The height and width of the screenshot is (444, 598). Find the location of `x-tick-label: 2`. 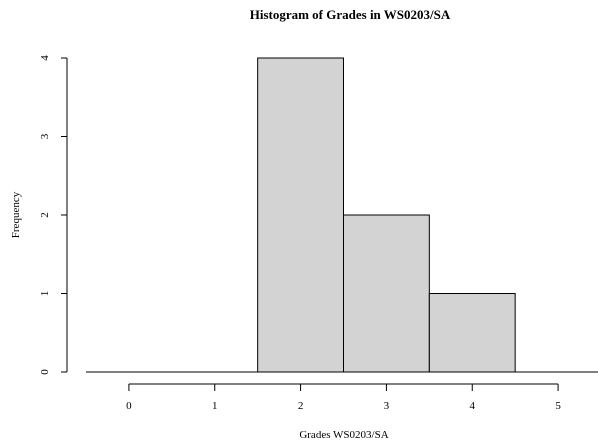

x-tick-label: 2 is located at coordinates (301, 406).